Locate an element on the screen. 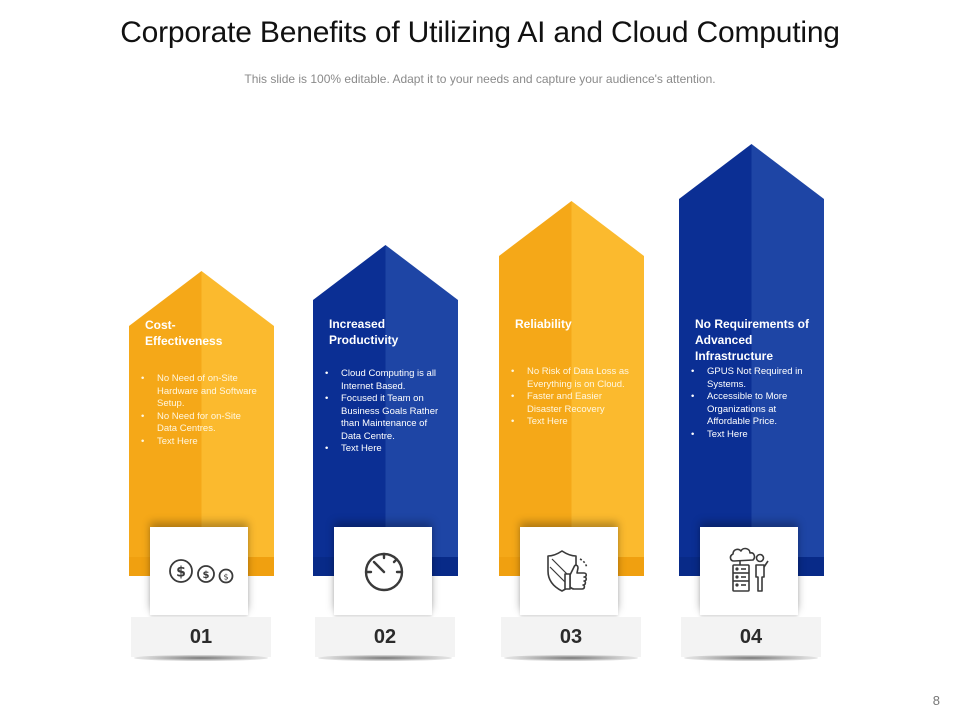 The height and width of the screenshot is (720, 960). card-number-4: 04 is located at coordinates (751, 637).